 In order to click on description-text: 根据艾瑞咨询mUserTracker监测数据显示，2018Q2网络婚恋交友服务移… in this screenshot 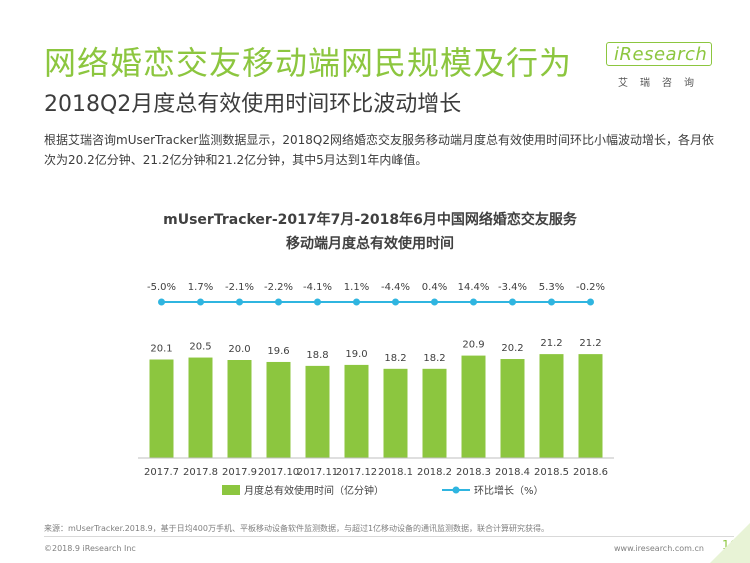, I will do `click(379, 150)`.